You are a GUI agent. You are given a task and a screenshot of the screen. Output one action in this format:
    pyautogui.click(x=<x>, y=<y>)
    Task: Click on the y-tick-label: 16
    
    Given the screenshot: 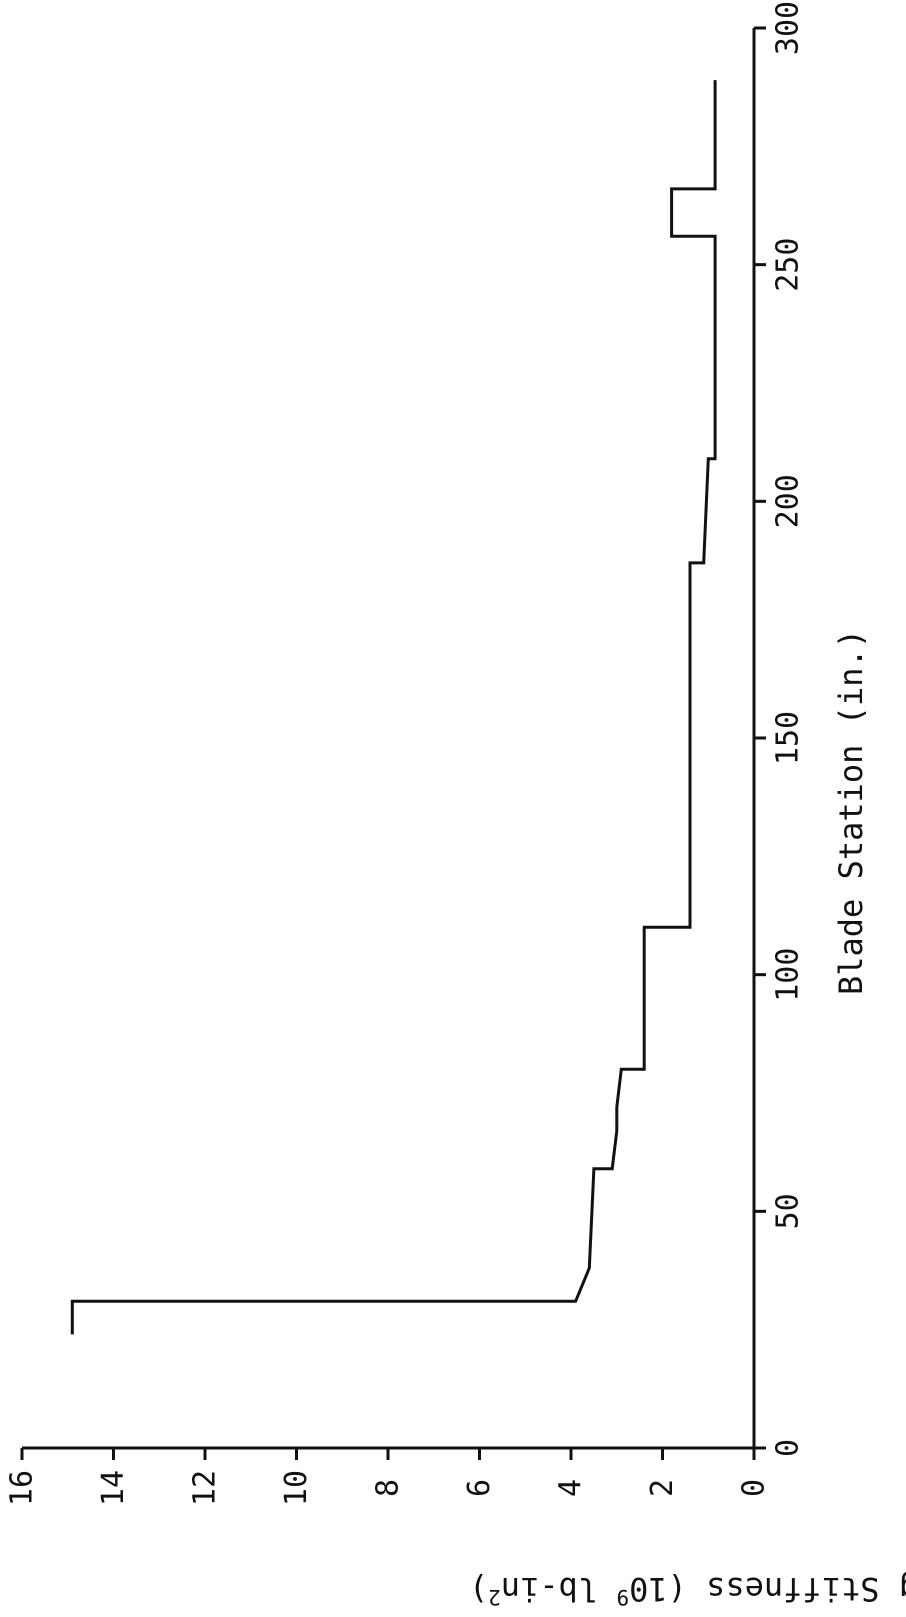 What is the action you would take?
    pyautogui.click(x=22, y=1488)
    